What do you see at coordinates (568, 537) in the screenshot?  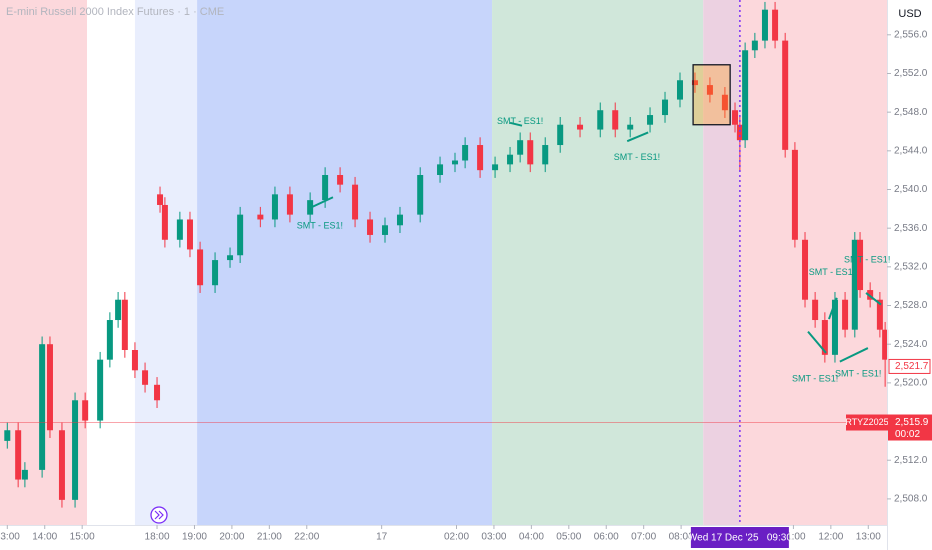 I see `x-tick-label: 05:00` at bounding box center [568, 537].